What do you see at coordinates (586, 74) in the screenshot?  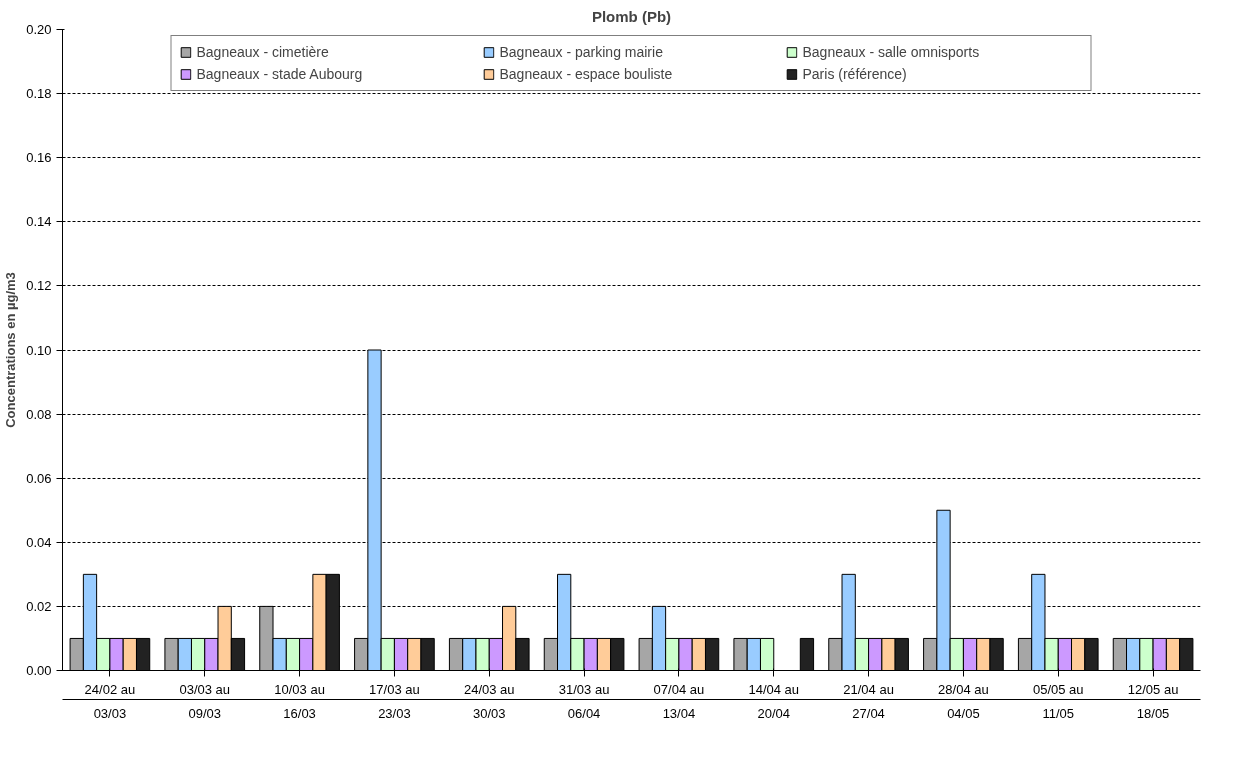 I see `legend-label: Bagneaux - espace bouliste` at bounding box center [586, 74].